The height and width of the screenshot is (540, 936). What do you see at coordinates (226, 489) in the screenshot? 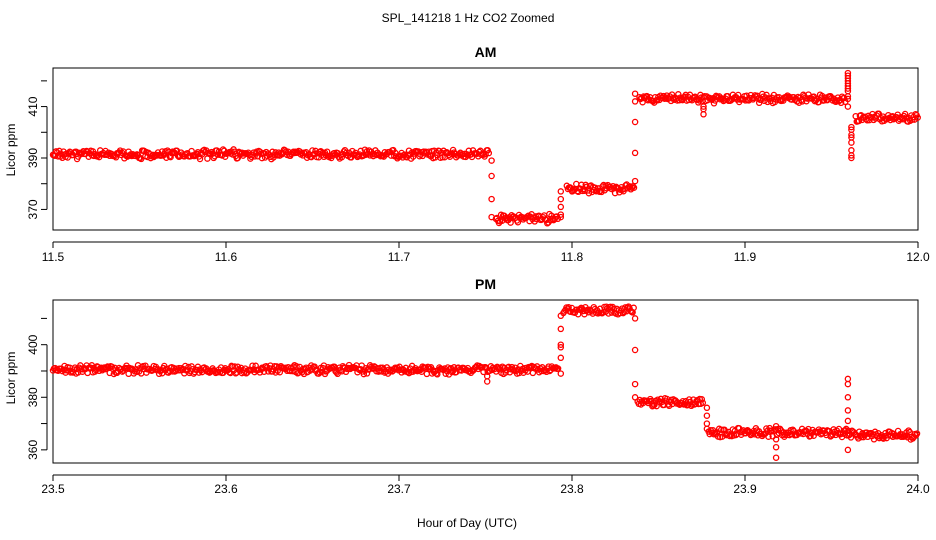
I see `x-tick-label: 23.6` at bounding box center [226, 489].